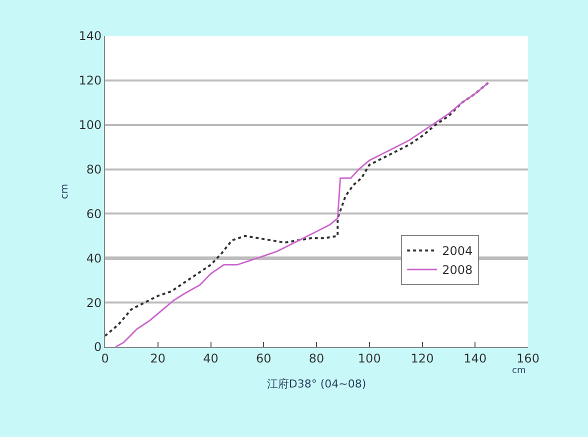 The width and height of the screenshot is (588, 437). What do you see at coordinates (94, 169) in the screenshot?
I see `y-tick-label: 80` at bounding box center [94, 169].